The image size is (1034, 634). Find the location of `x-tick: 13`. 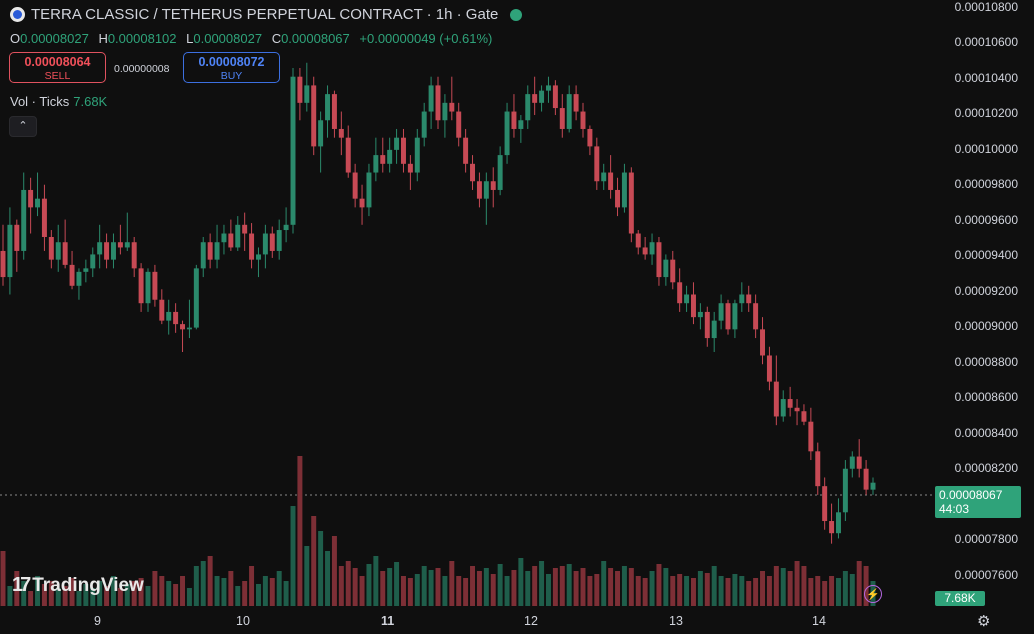

x-tick: 13 is located at coordinates (676, 621).